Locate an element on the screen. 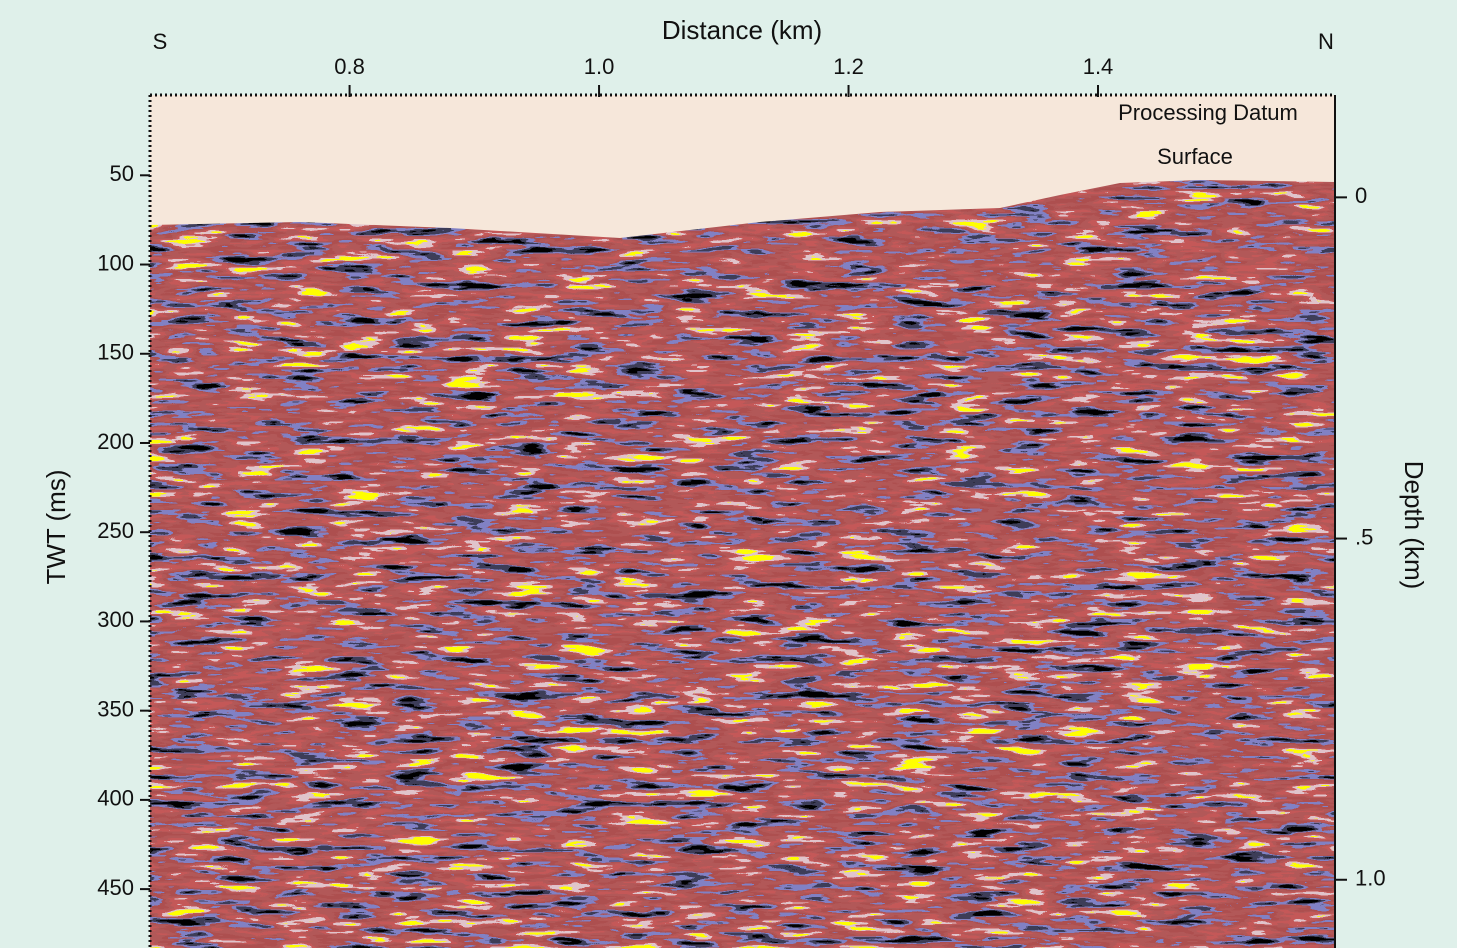  y2-axis-label: Depth (km) is located at coordinates (1414, 525).